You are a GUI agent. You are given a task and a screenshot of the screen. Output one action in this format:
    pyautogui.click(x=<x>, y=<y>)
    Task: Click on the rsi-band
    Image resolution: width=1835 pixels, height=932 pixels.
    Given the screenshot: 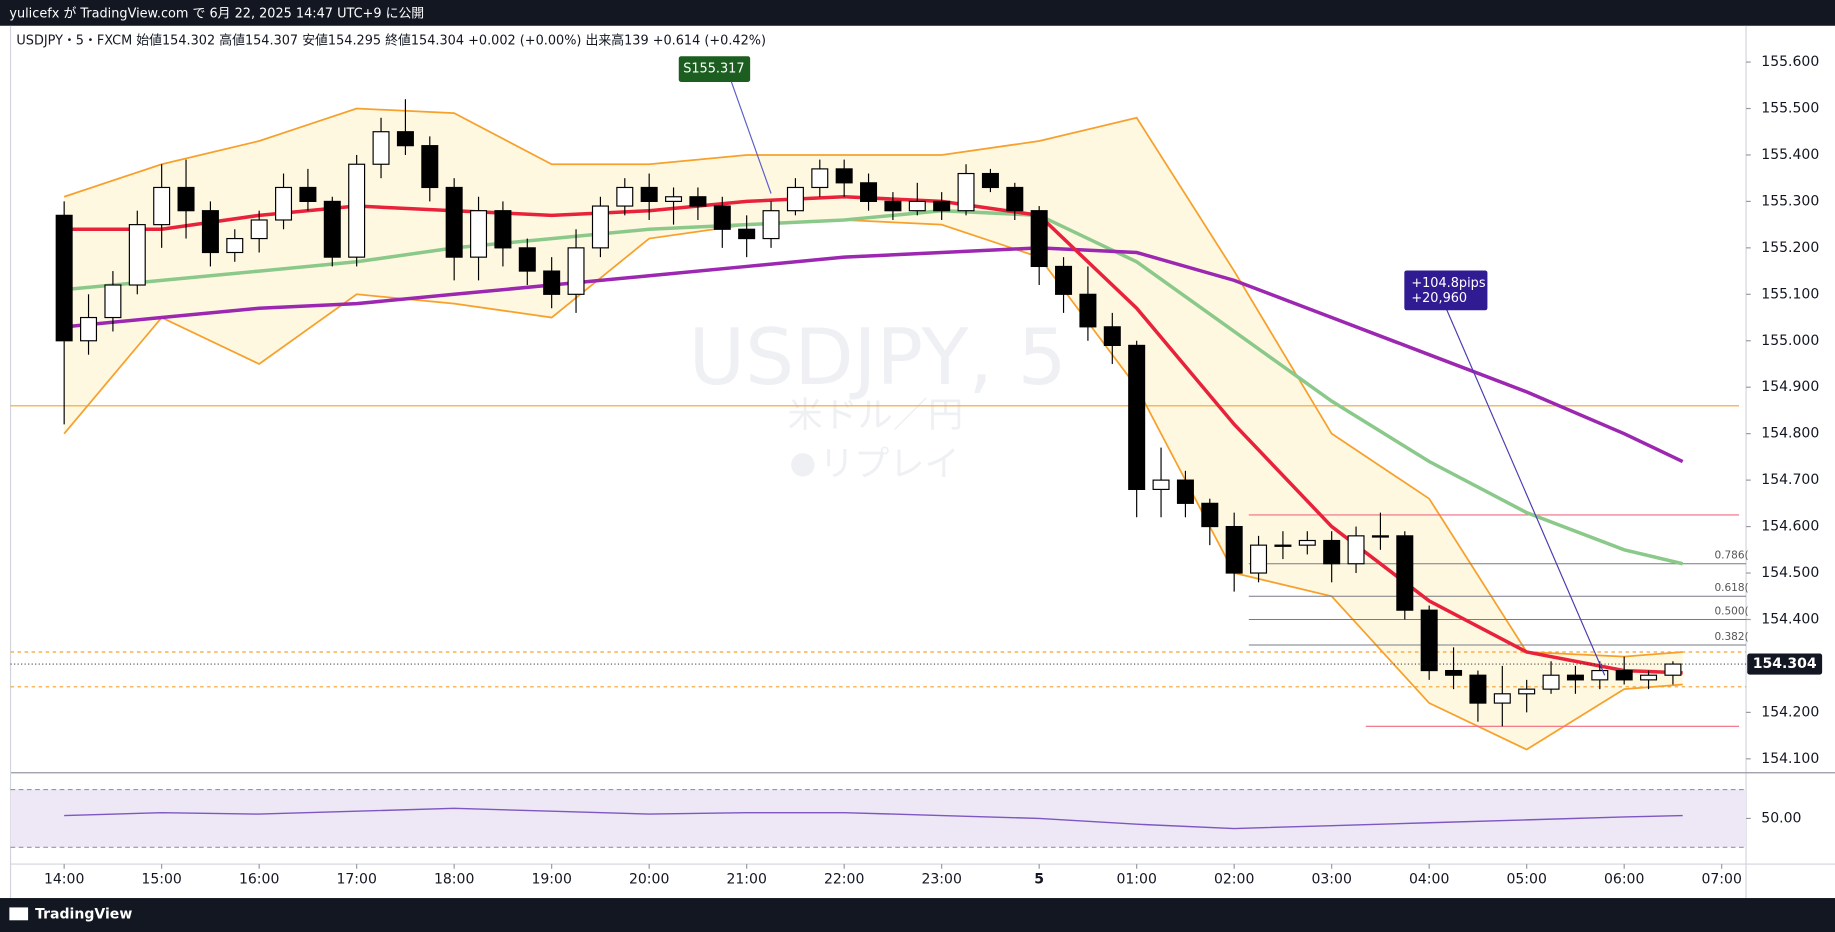 What is the action you would take?
    pyautogui.click(x=878, y=818)
    